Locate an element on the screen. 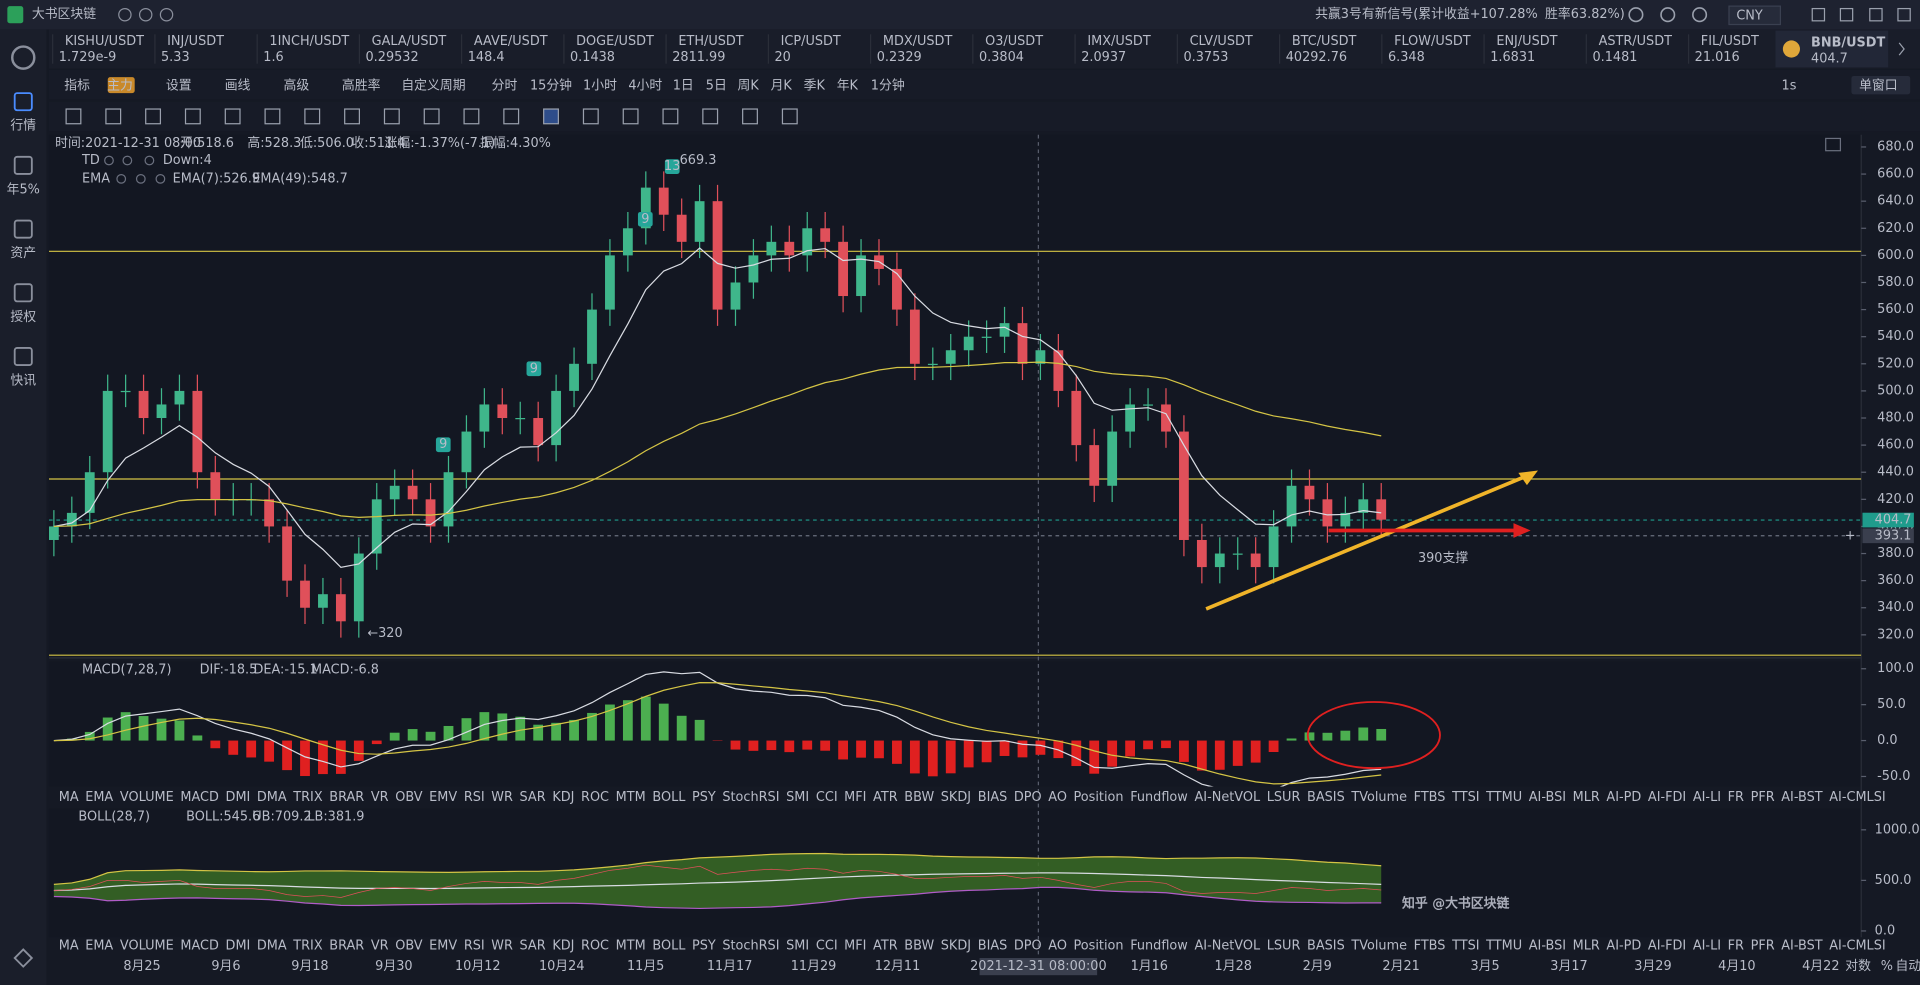 This screenshot has height=985, width=1920. indicator-tab: MTM is located at coordinates (631, 797).